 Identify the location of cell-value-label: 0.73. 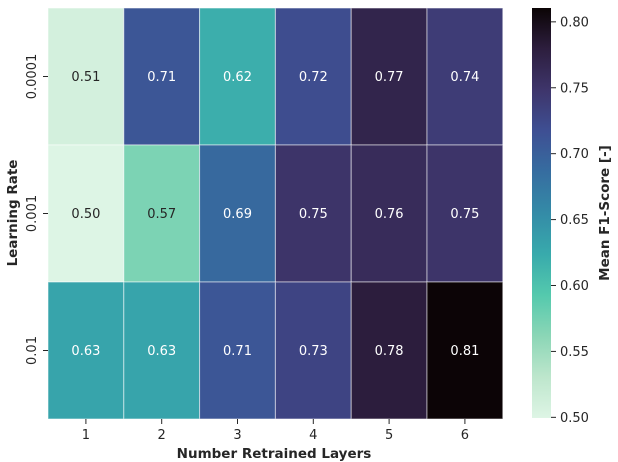
(313, 351).